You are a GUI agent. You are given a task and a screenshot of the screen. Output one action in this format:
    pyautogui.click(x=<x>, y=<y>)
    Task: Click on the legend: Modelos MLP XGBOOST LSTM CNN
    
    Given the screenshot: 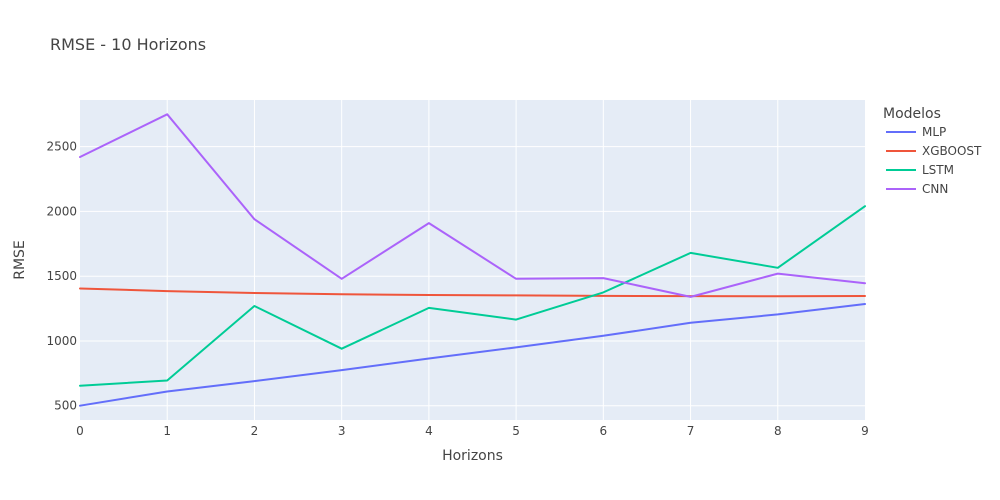 What is the action you would take?
    pyautogui.click(x=932, y=151)
    